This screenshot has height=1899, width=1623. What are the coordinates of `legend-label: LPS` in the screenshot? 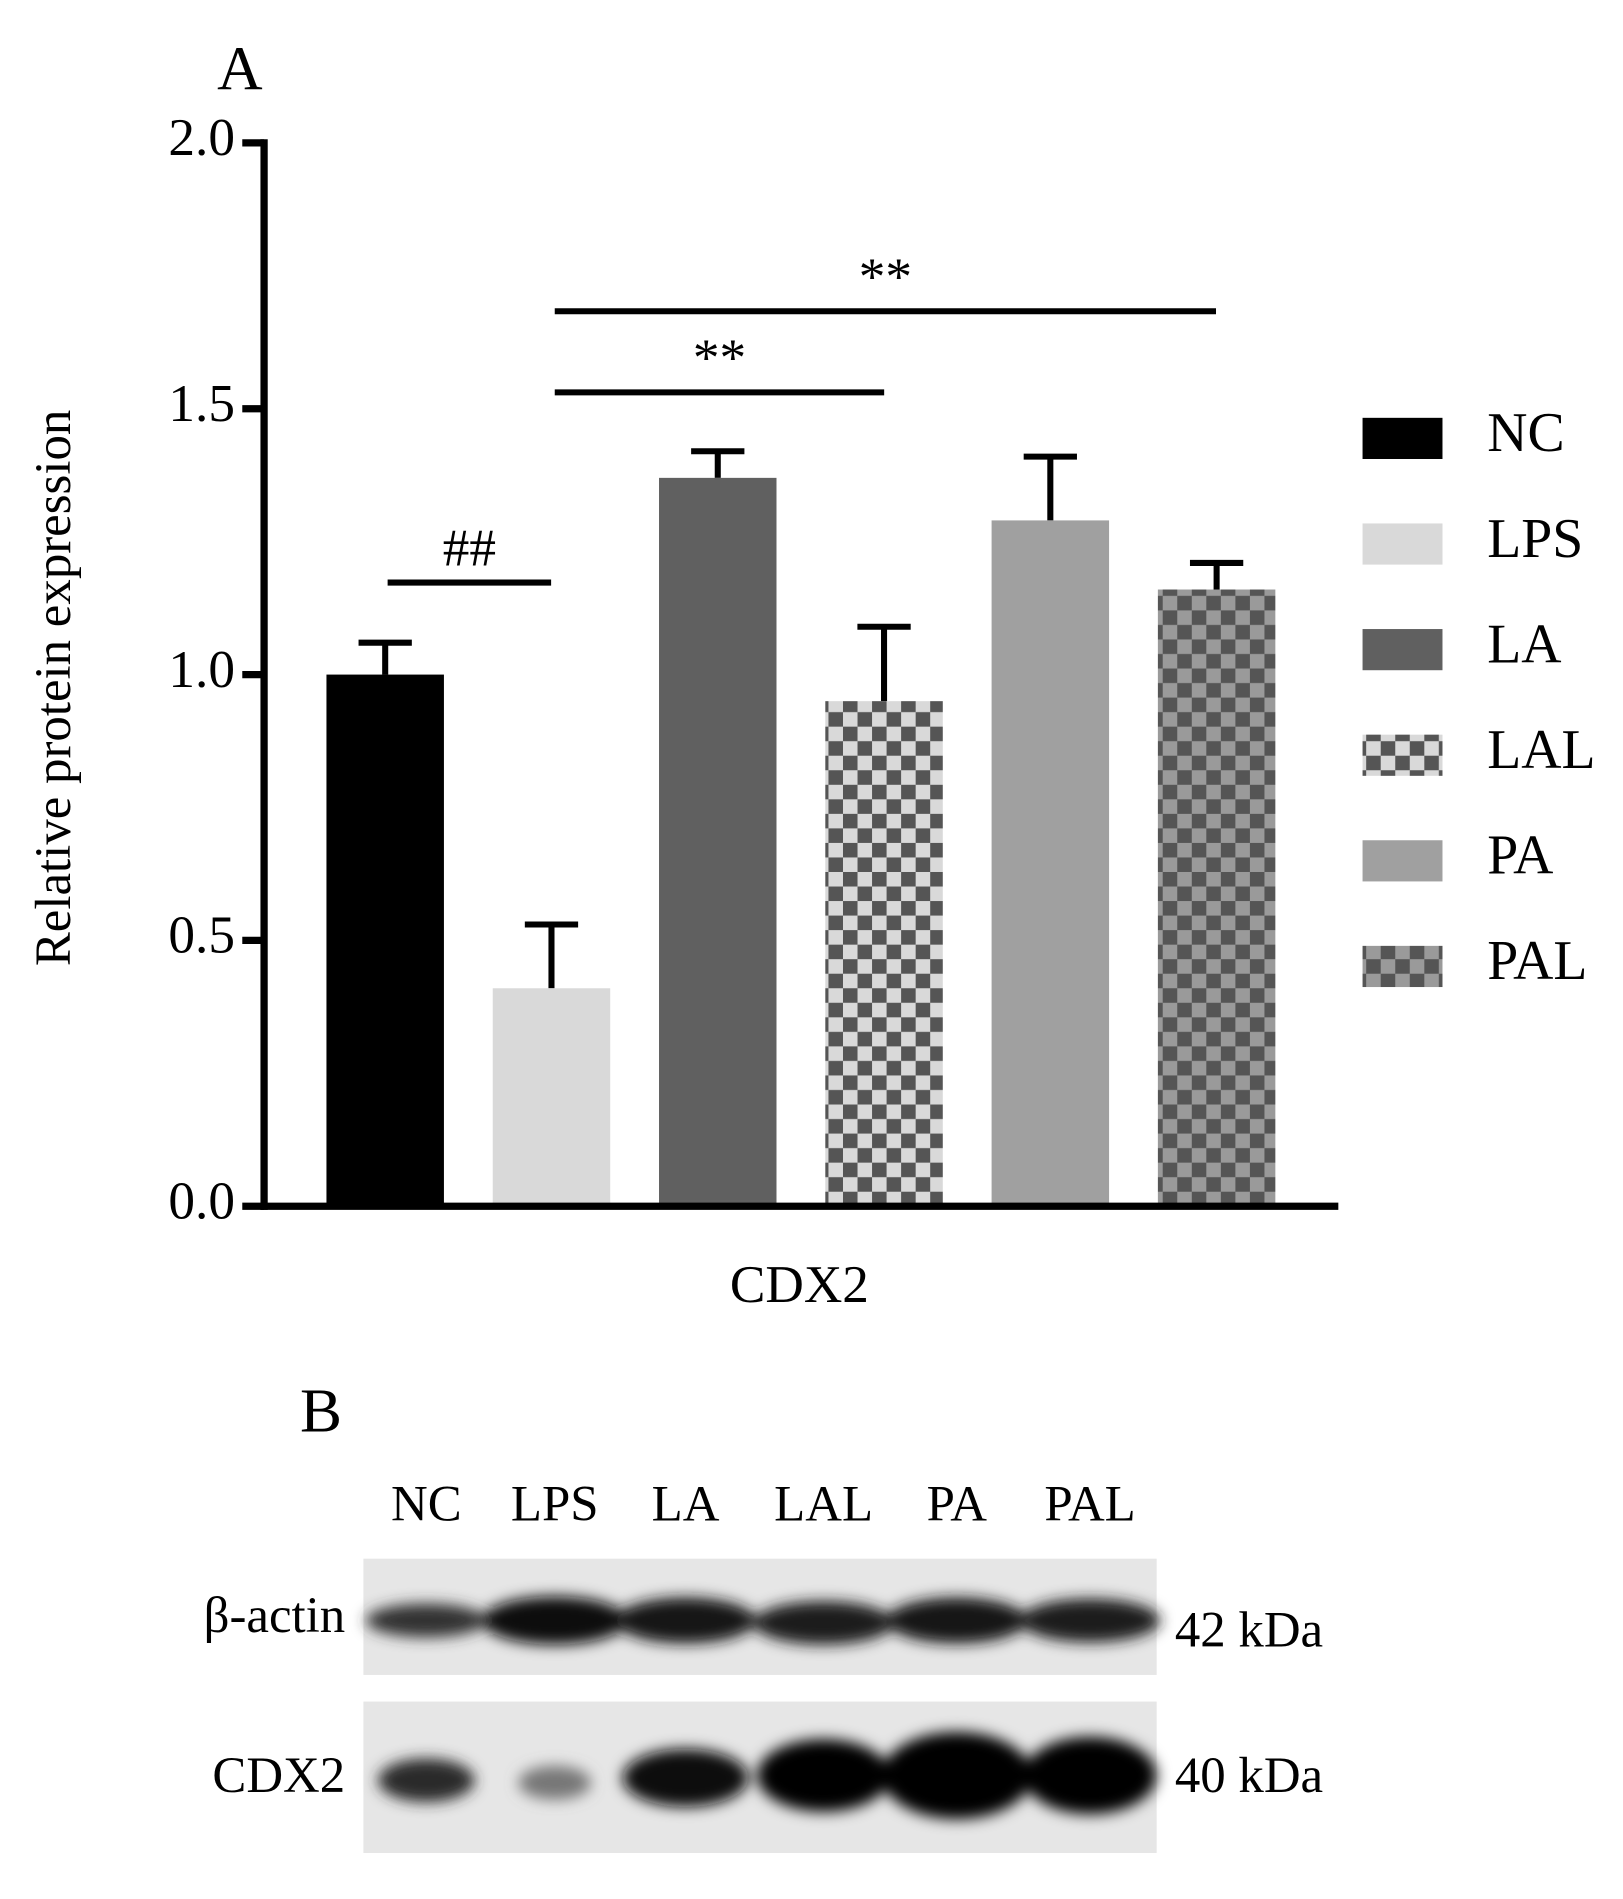 It's located at (1535, 539).